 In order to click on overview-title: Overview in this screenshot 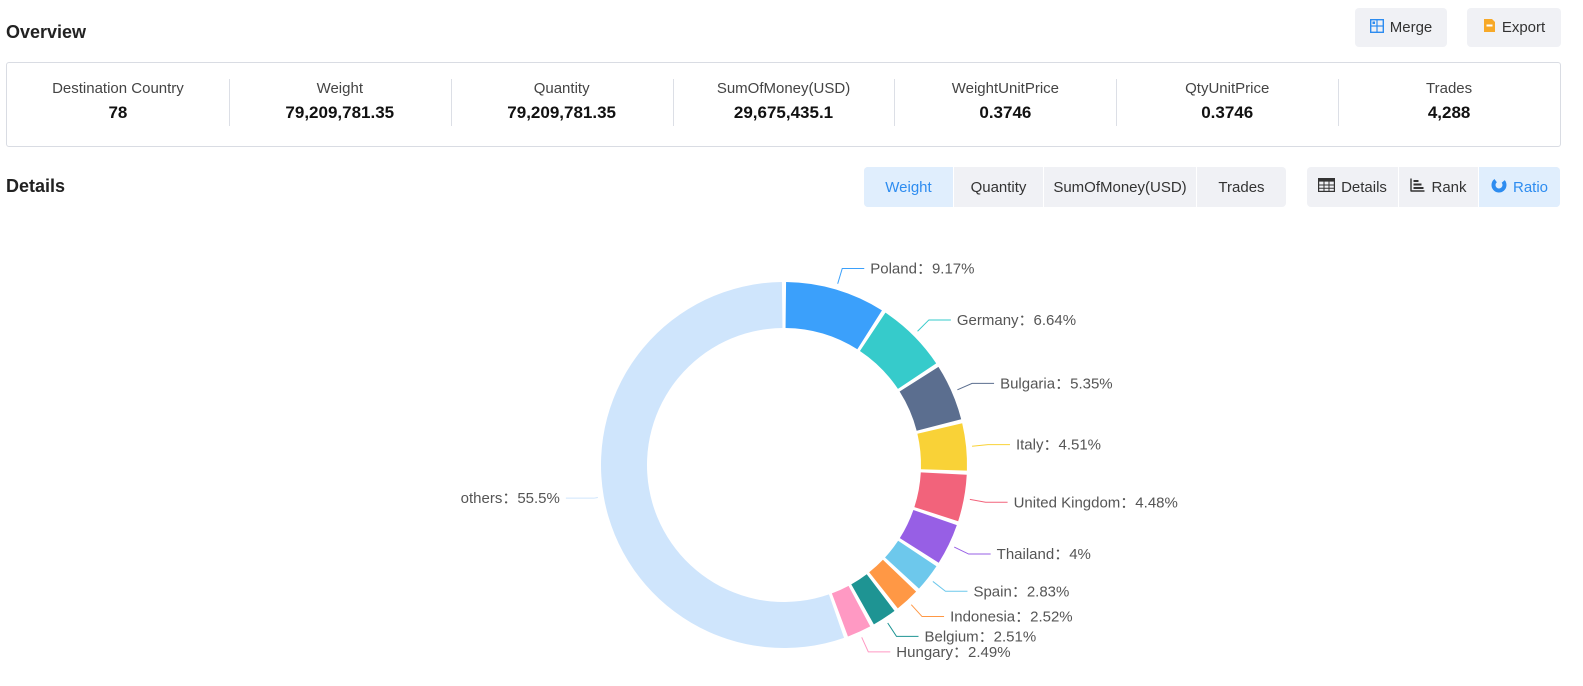, I will do `click(46, 32)`.